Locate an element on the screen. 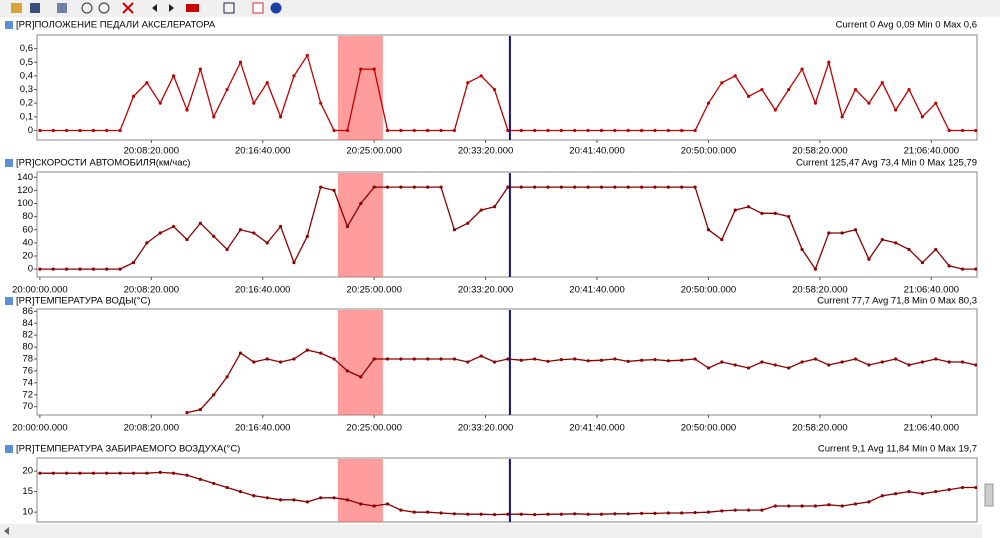 The height and width of the screenshot is (538, 1000). save-button is located at coordinates (35, 8).